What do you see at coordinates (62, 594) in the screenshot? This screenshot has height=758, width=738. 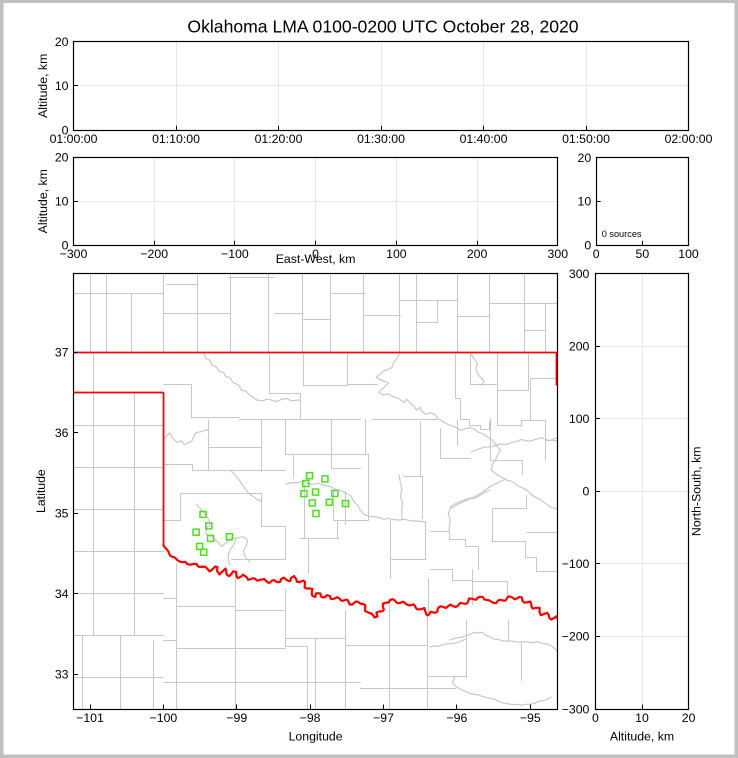 I see `svg-text: 34` at bounding box center [62, 594].